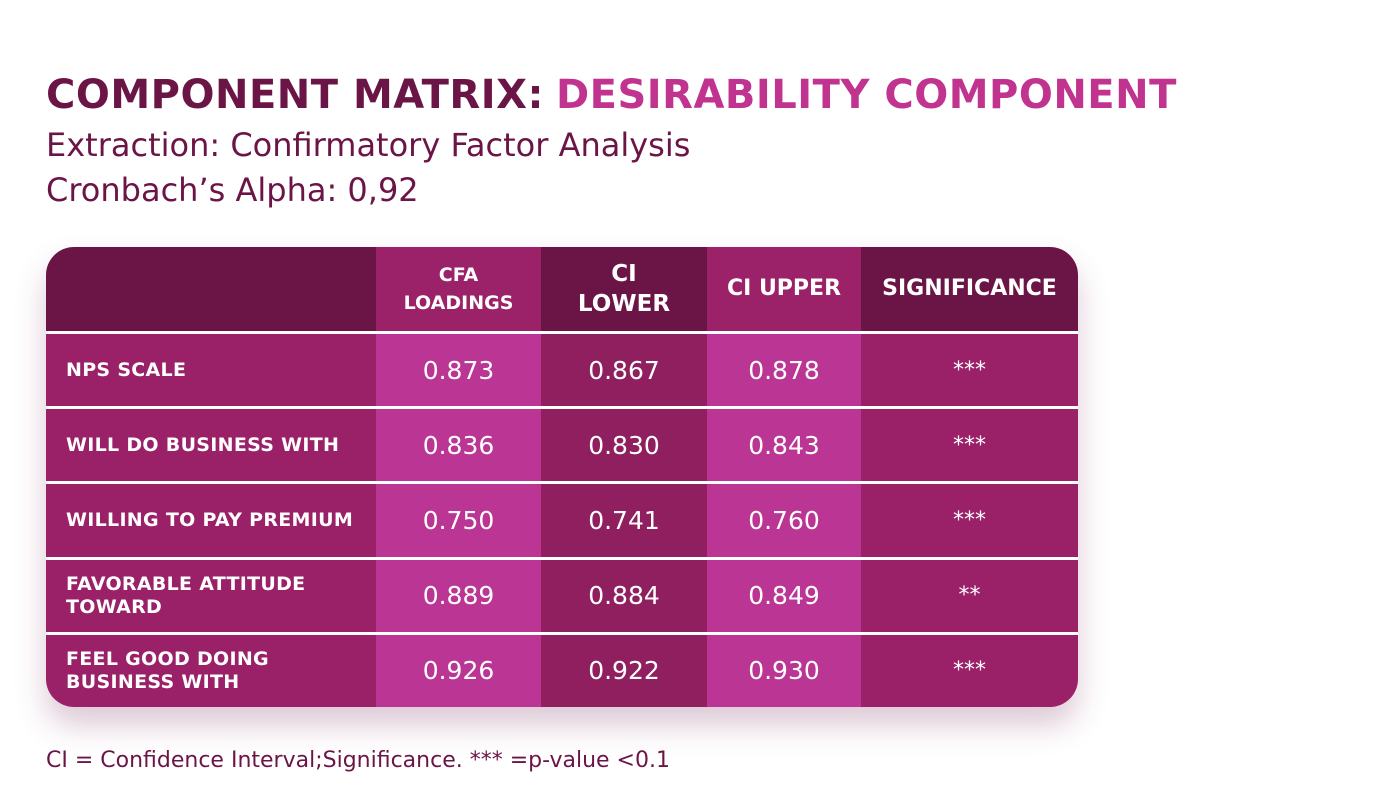  What do you see at coordinates (295, 95) in the screenshot?
I see `title-main: COMPONENT MATRIX:` at bounding box center [295, 95].